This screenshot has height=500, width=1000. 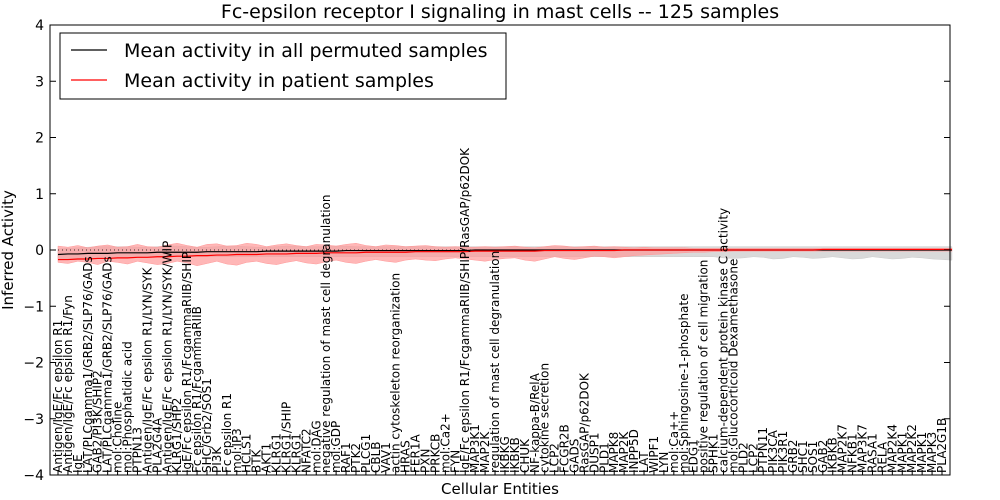 I want to click on band-patient-spread, so click(x=505, y=254).